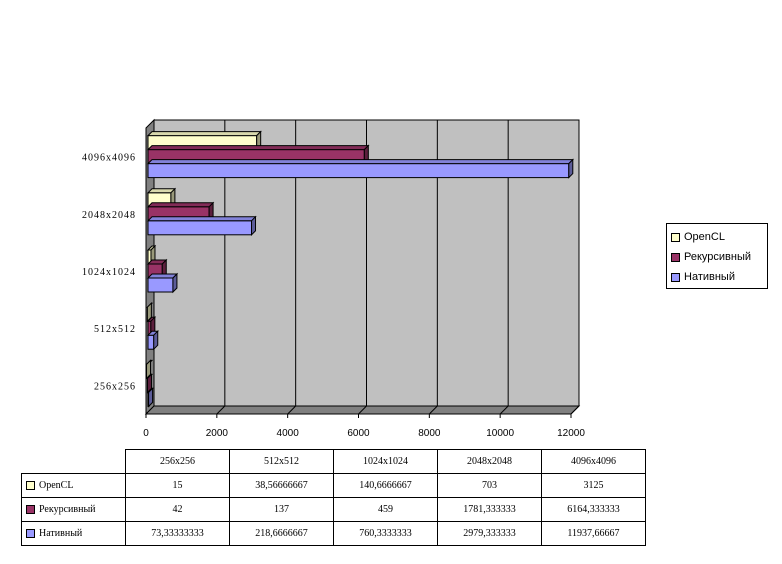 The image size is (782, 564). I want to click on x-tick-label: 4000, so click(288, 433).